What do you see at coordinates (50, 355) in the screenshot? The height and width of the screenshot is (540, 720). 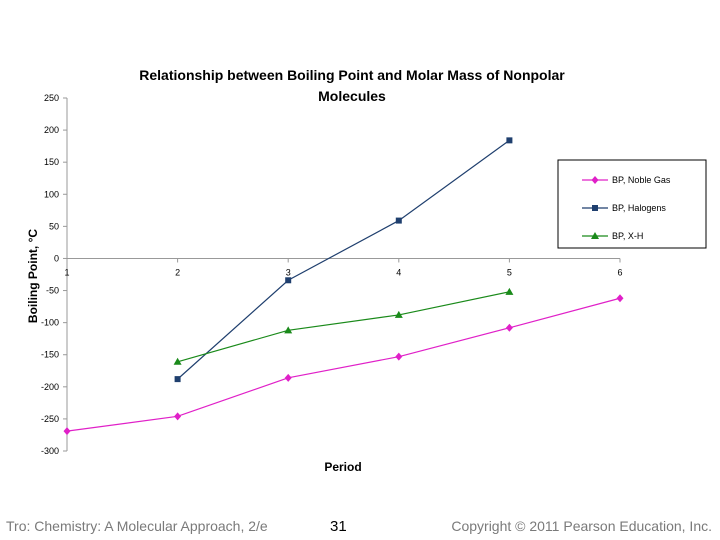 I see `y-tick-label: -150` at bounding box center [50, 355].